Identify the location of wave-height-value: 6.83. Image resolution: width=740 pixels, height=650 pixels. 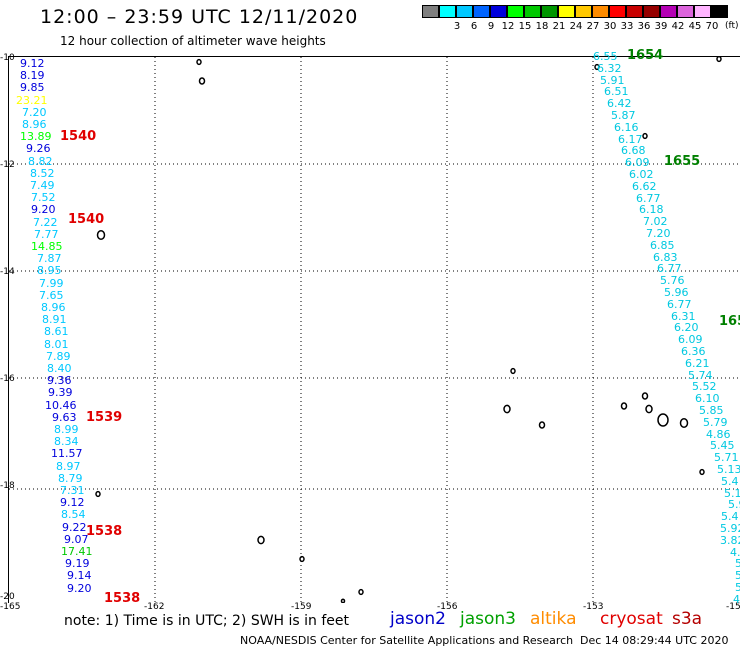
(665, 257).